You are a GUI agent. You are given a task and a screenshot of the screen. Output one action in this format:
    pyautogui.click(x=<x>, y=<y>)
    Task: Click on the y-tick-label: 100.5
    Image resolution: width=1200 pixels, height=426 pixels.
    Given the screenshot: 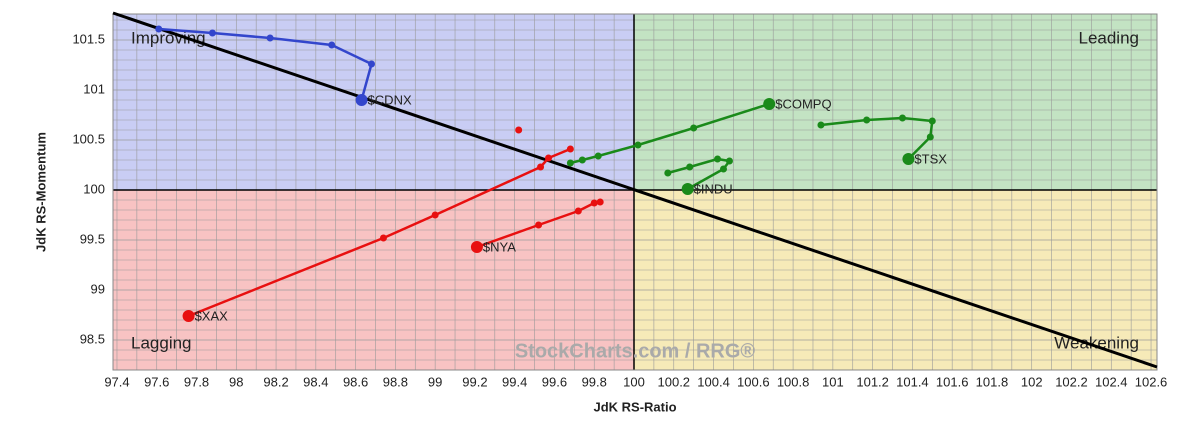 What is the action you would take?
    pyautogui.click(x=88, y=138)
    